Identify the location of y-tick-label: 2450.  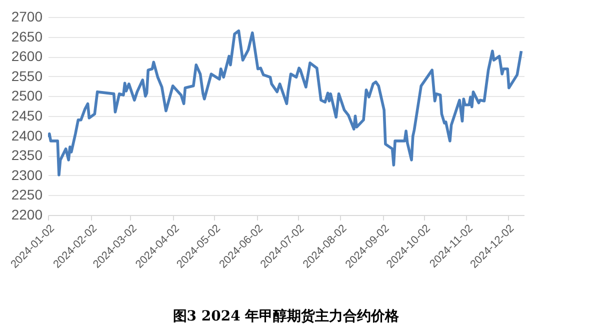
(27, 116).